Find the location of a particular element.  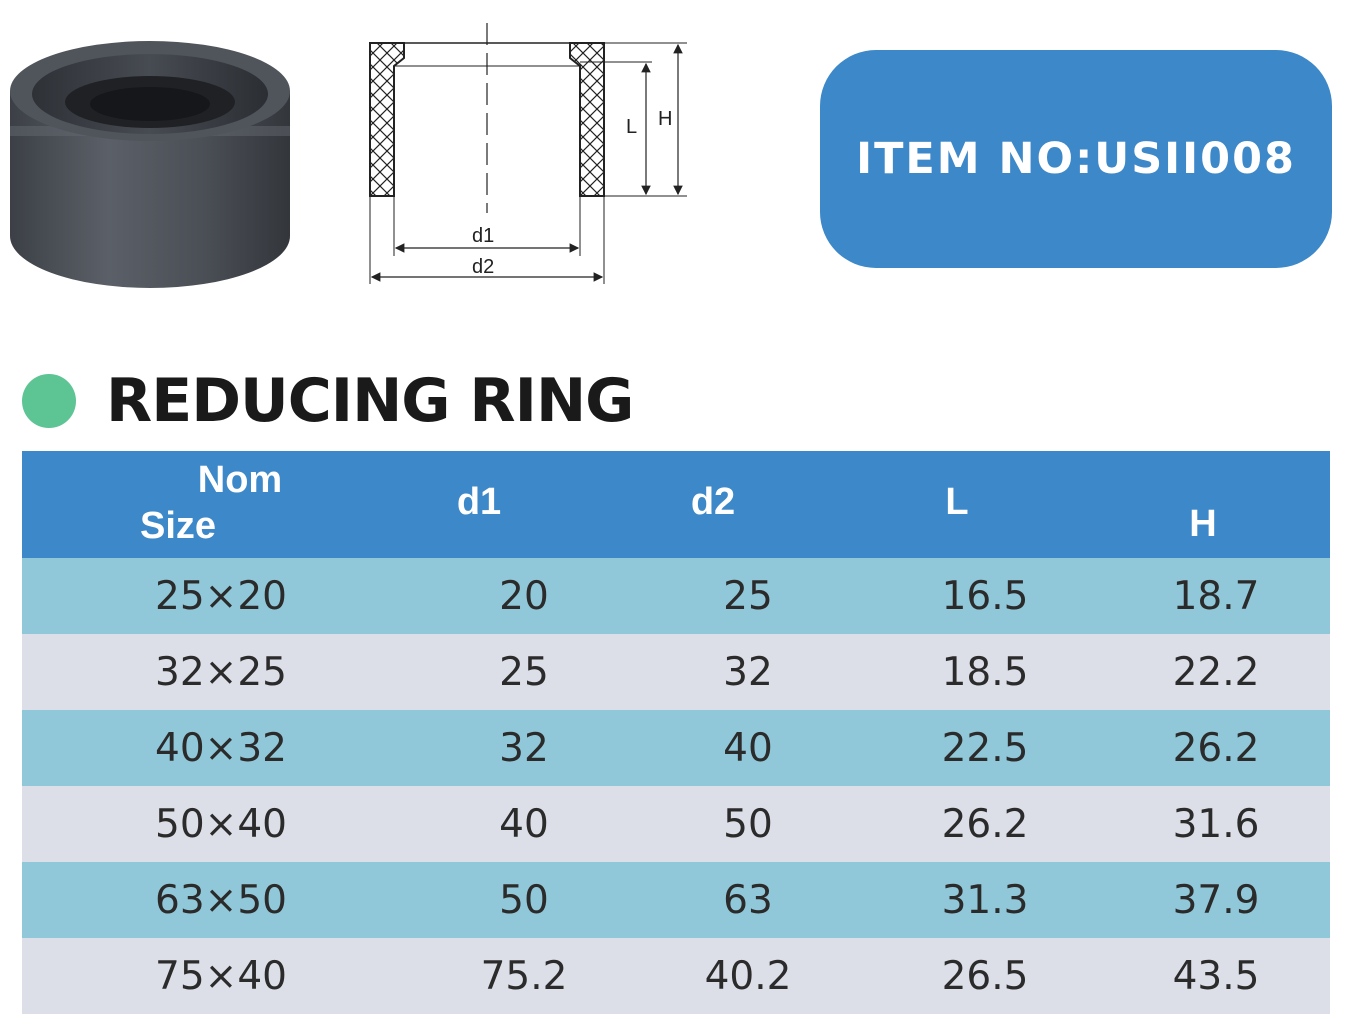

header-h: H is located at coordinates (1216, 504).